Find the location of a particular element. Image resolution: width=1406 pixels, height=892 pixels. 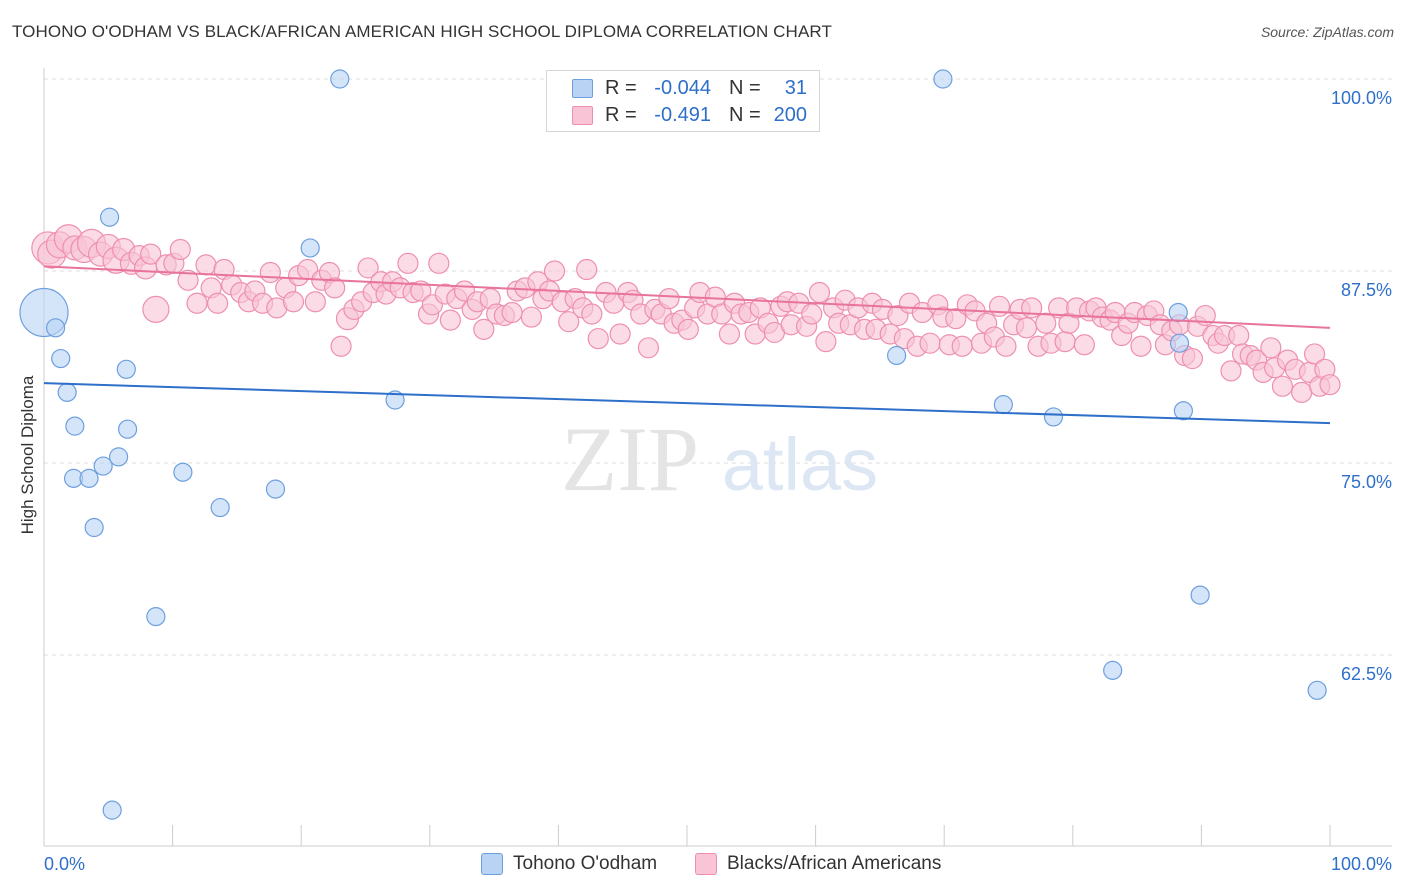

y-tick-label: 100.0% is located at coordinates (1361, 98).